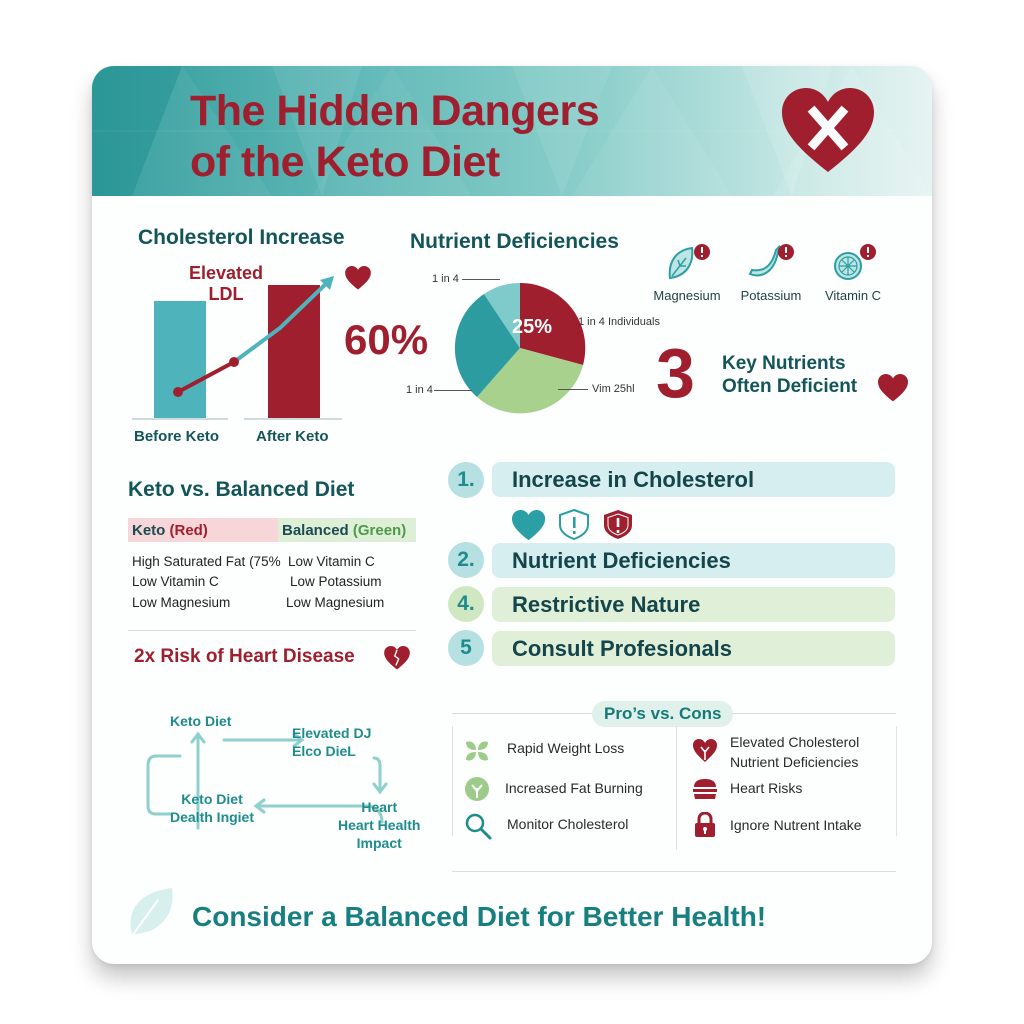  What do you see at coordinates (572, 524) in the screenshot?
I see `step-icons-row` at bounding box center [572, 524].